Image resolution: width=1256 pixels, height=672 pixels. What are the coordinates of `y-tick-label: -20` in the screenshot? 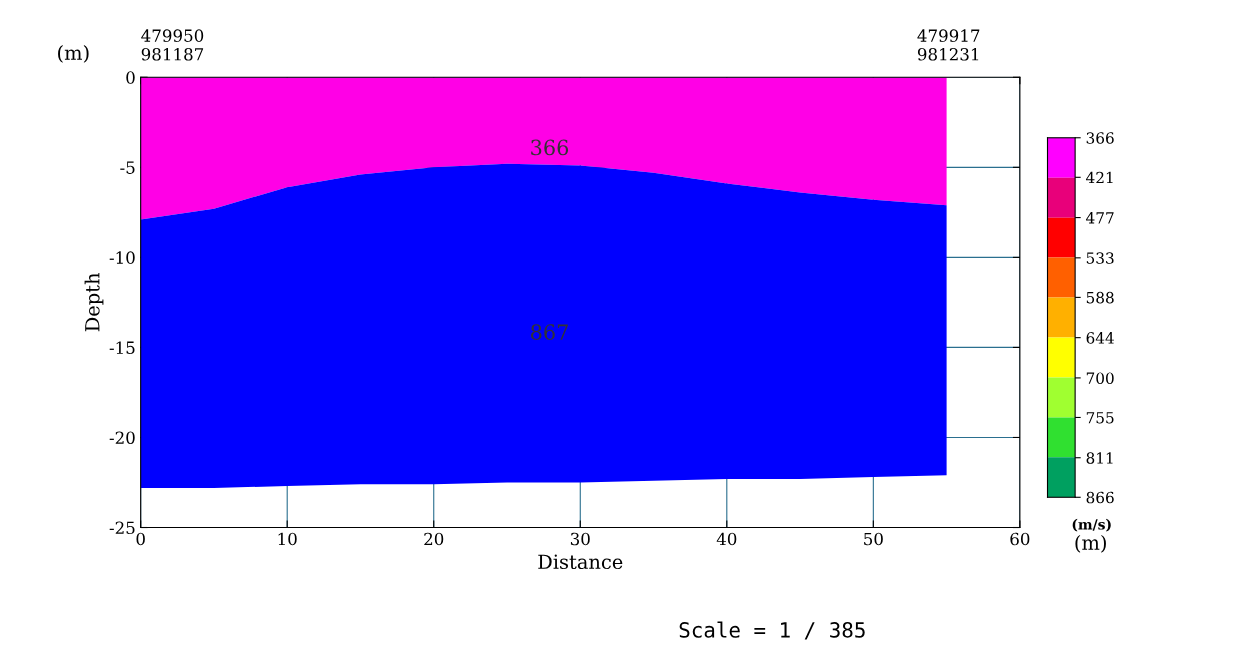 It's located at (122, 438).